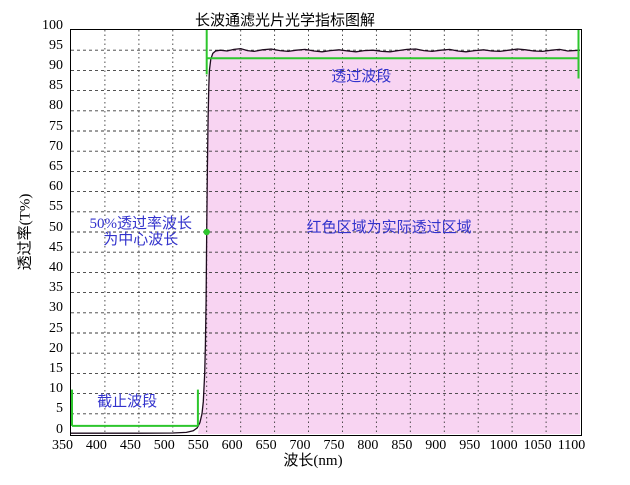 This screenshot has width=630, height=485. What do you see at coordinates (141, 239) in the screenshot?
I see `annotation-line-2: 为中心波长` at bounding box center [141, 239].